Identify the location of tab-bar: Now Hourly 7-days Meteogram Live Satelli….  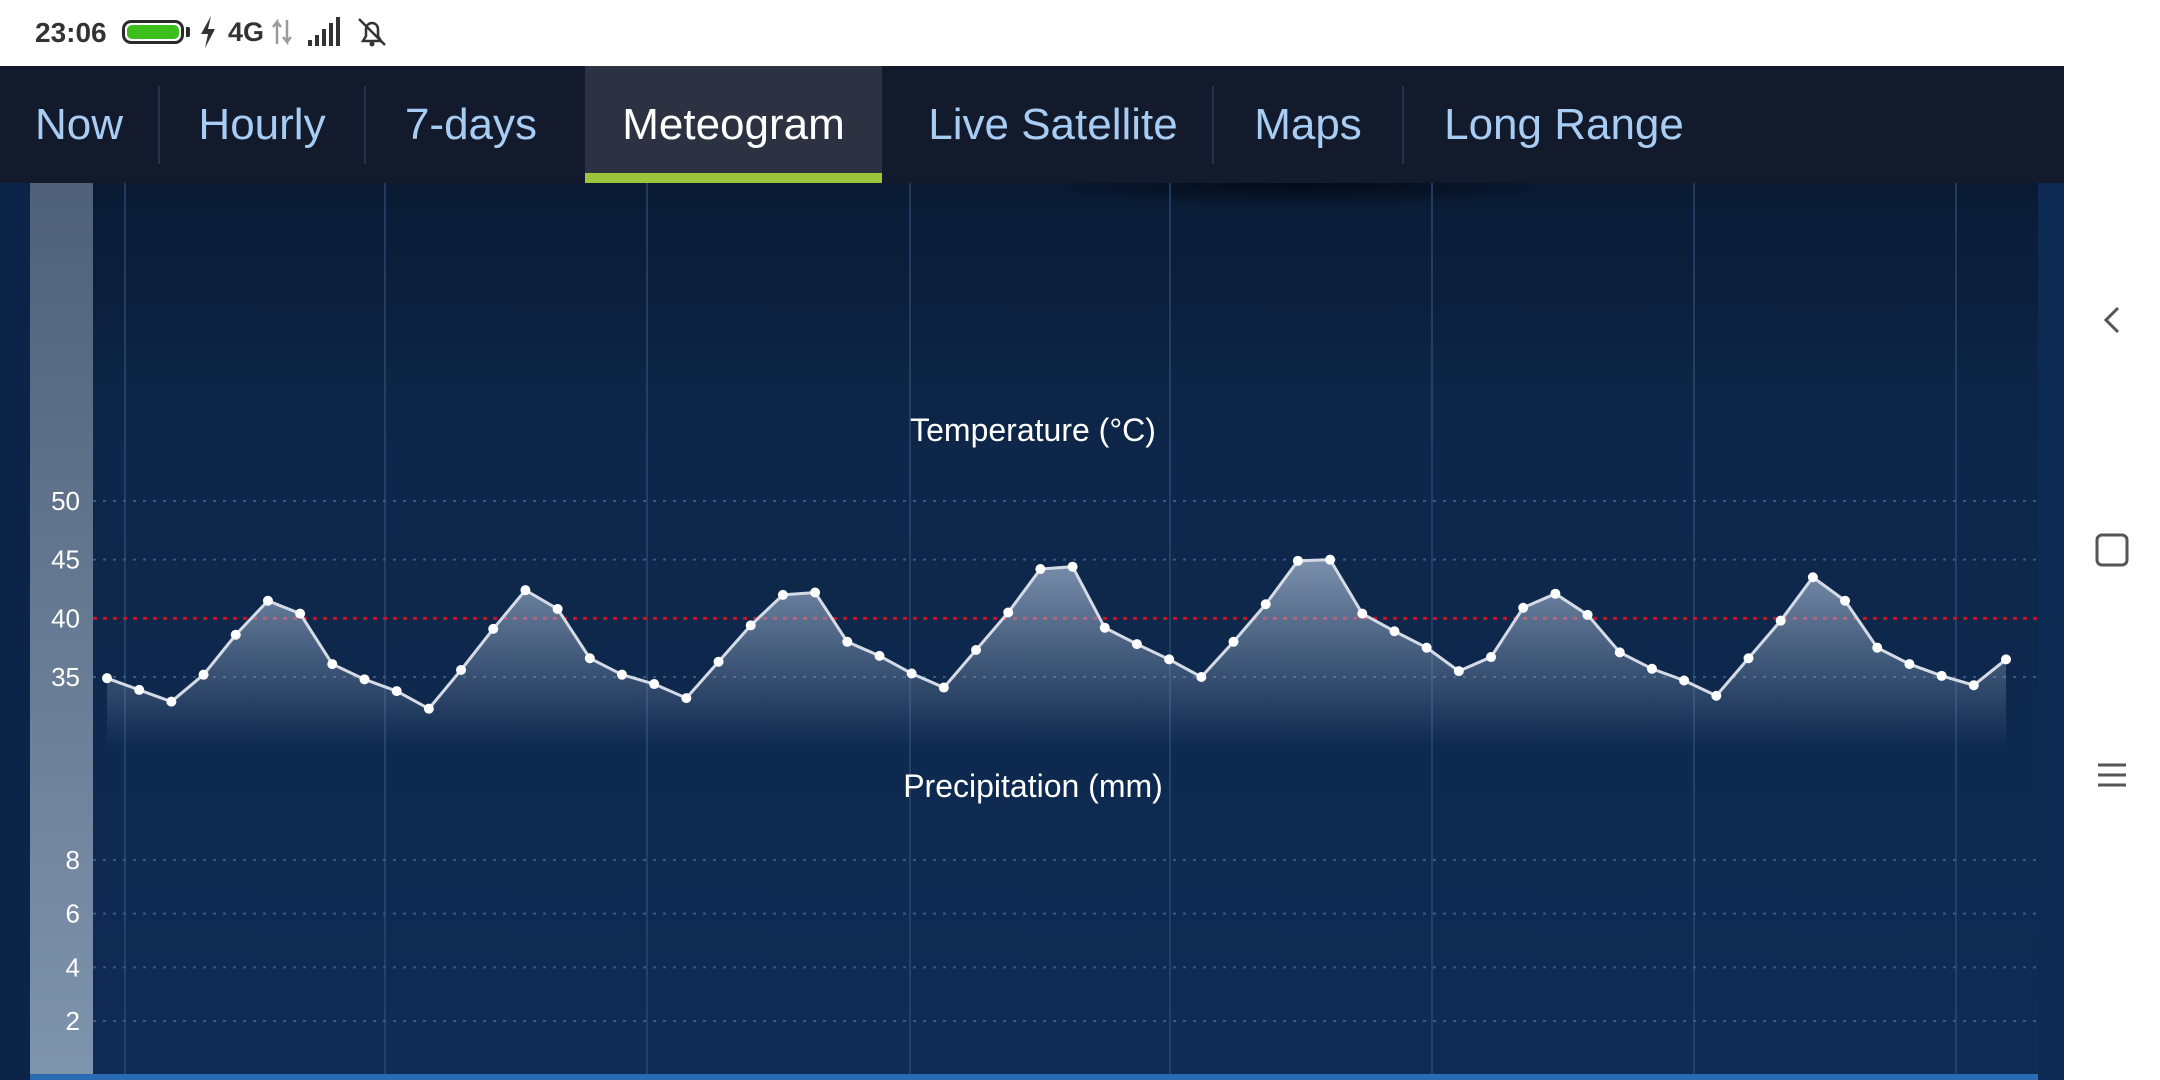
(1032, 124).